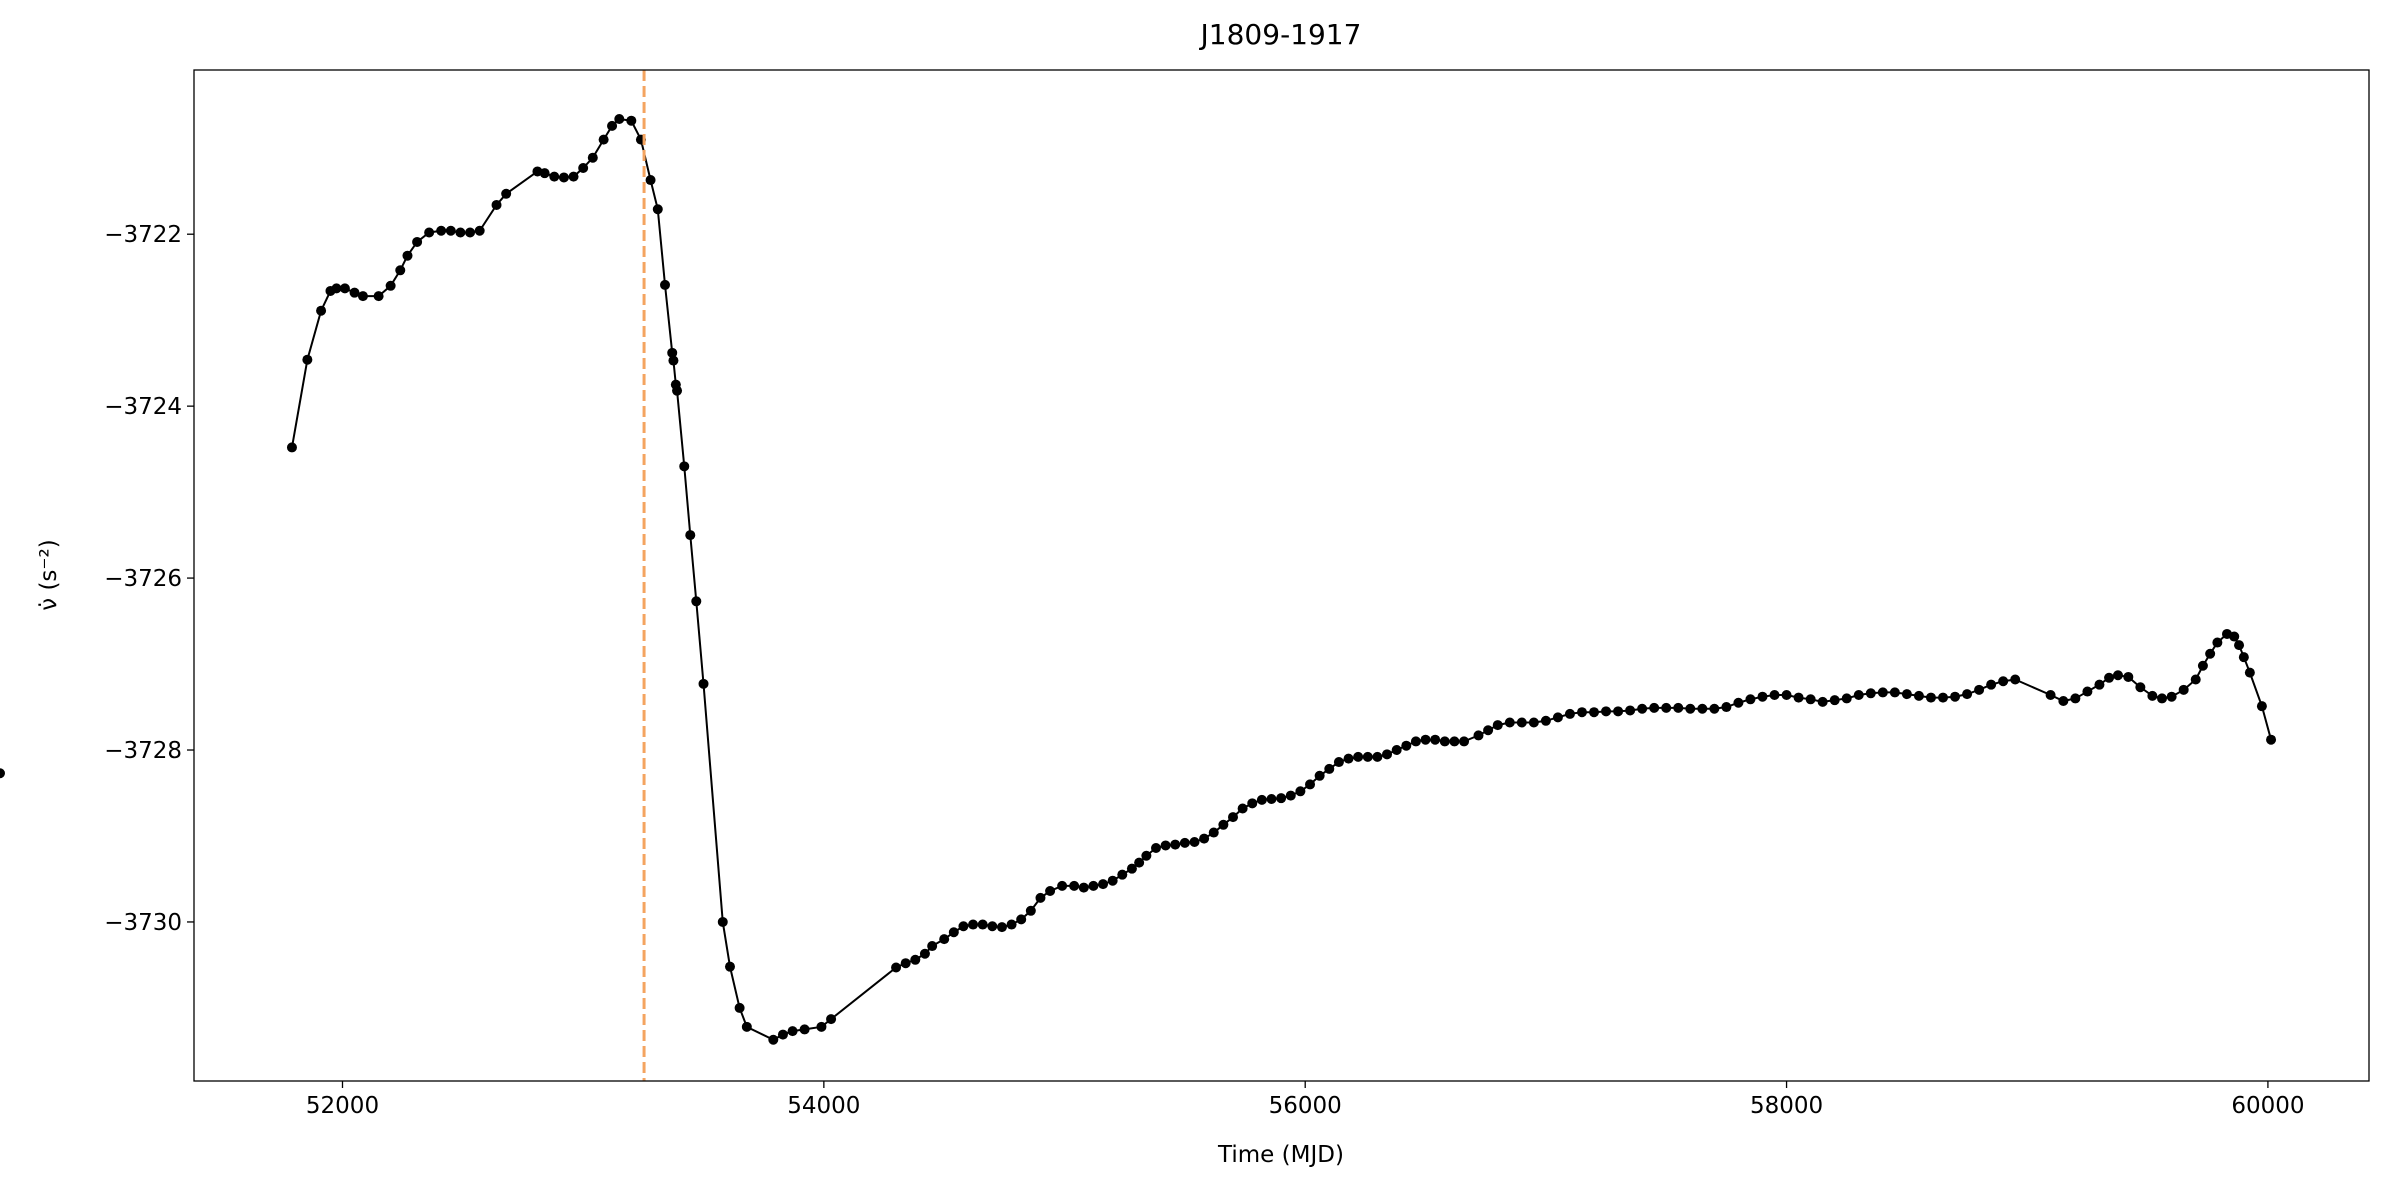  What do you see at coordinates (143, 407) in the screenshot?
I see `y-tick-label: −3724` at bounding box center [143, 407].